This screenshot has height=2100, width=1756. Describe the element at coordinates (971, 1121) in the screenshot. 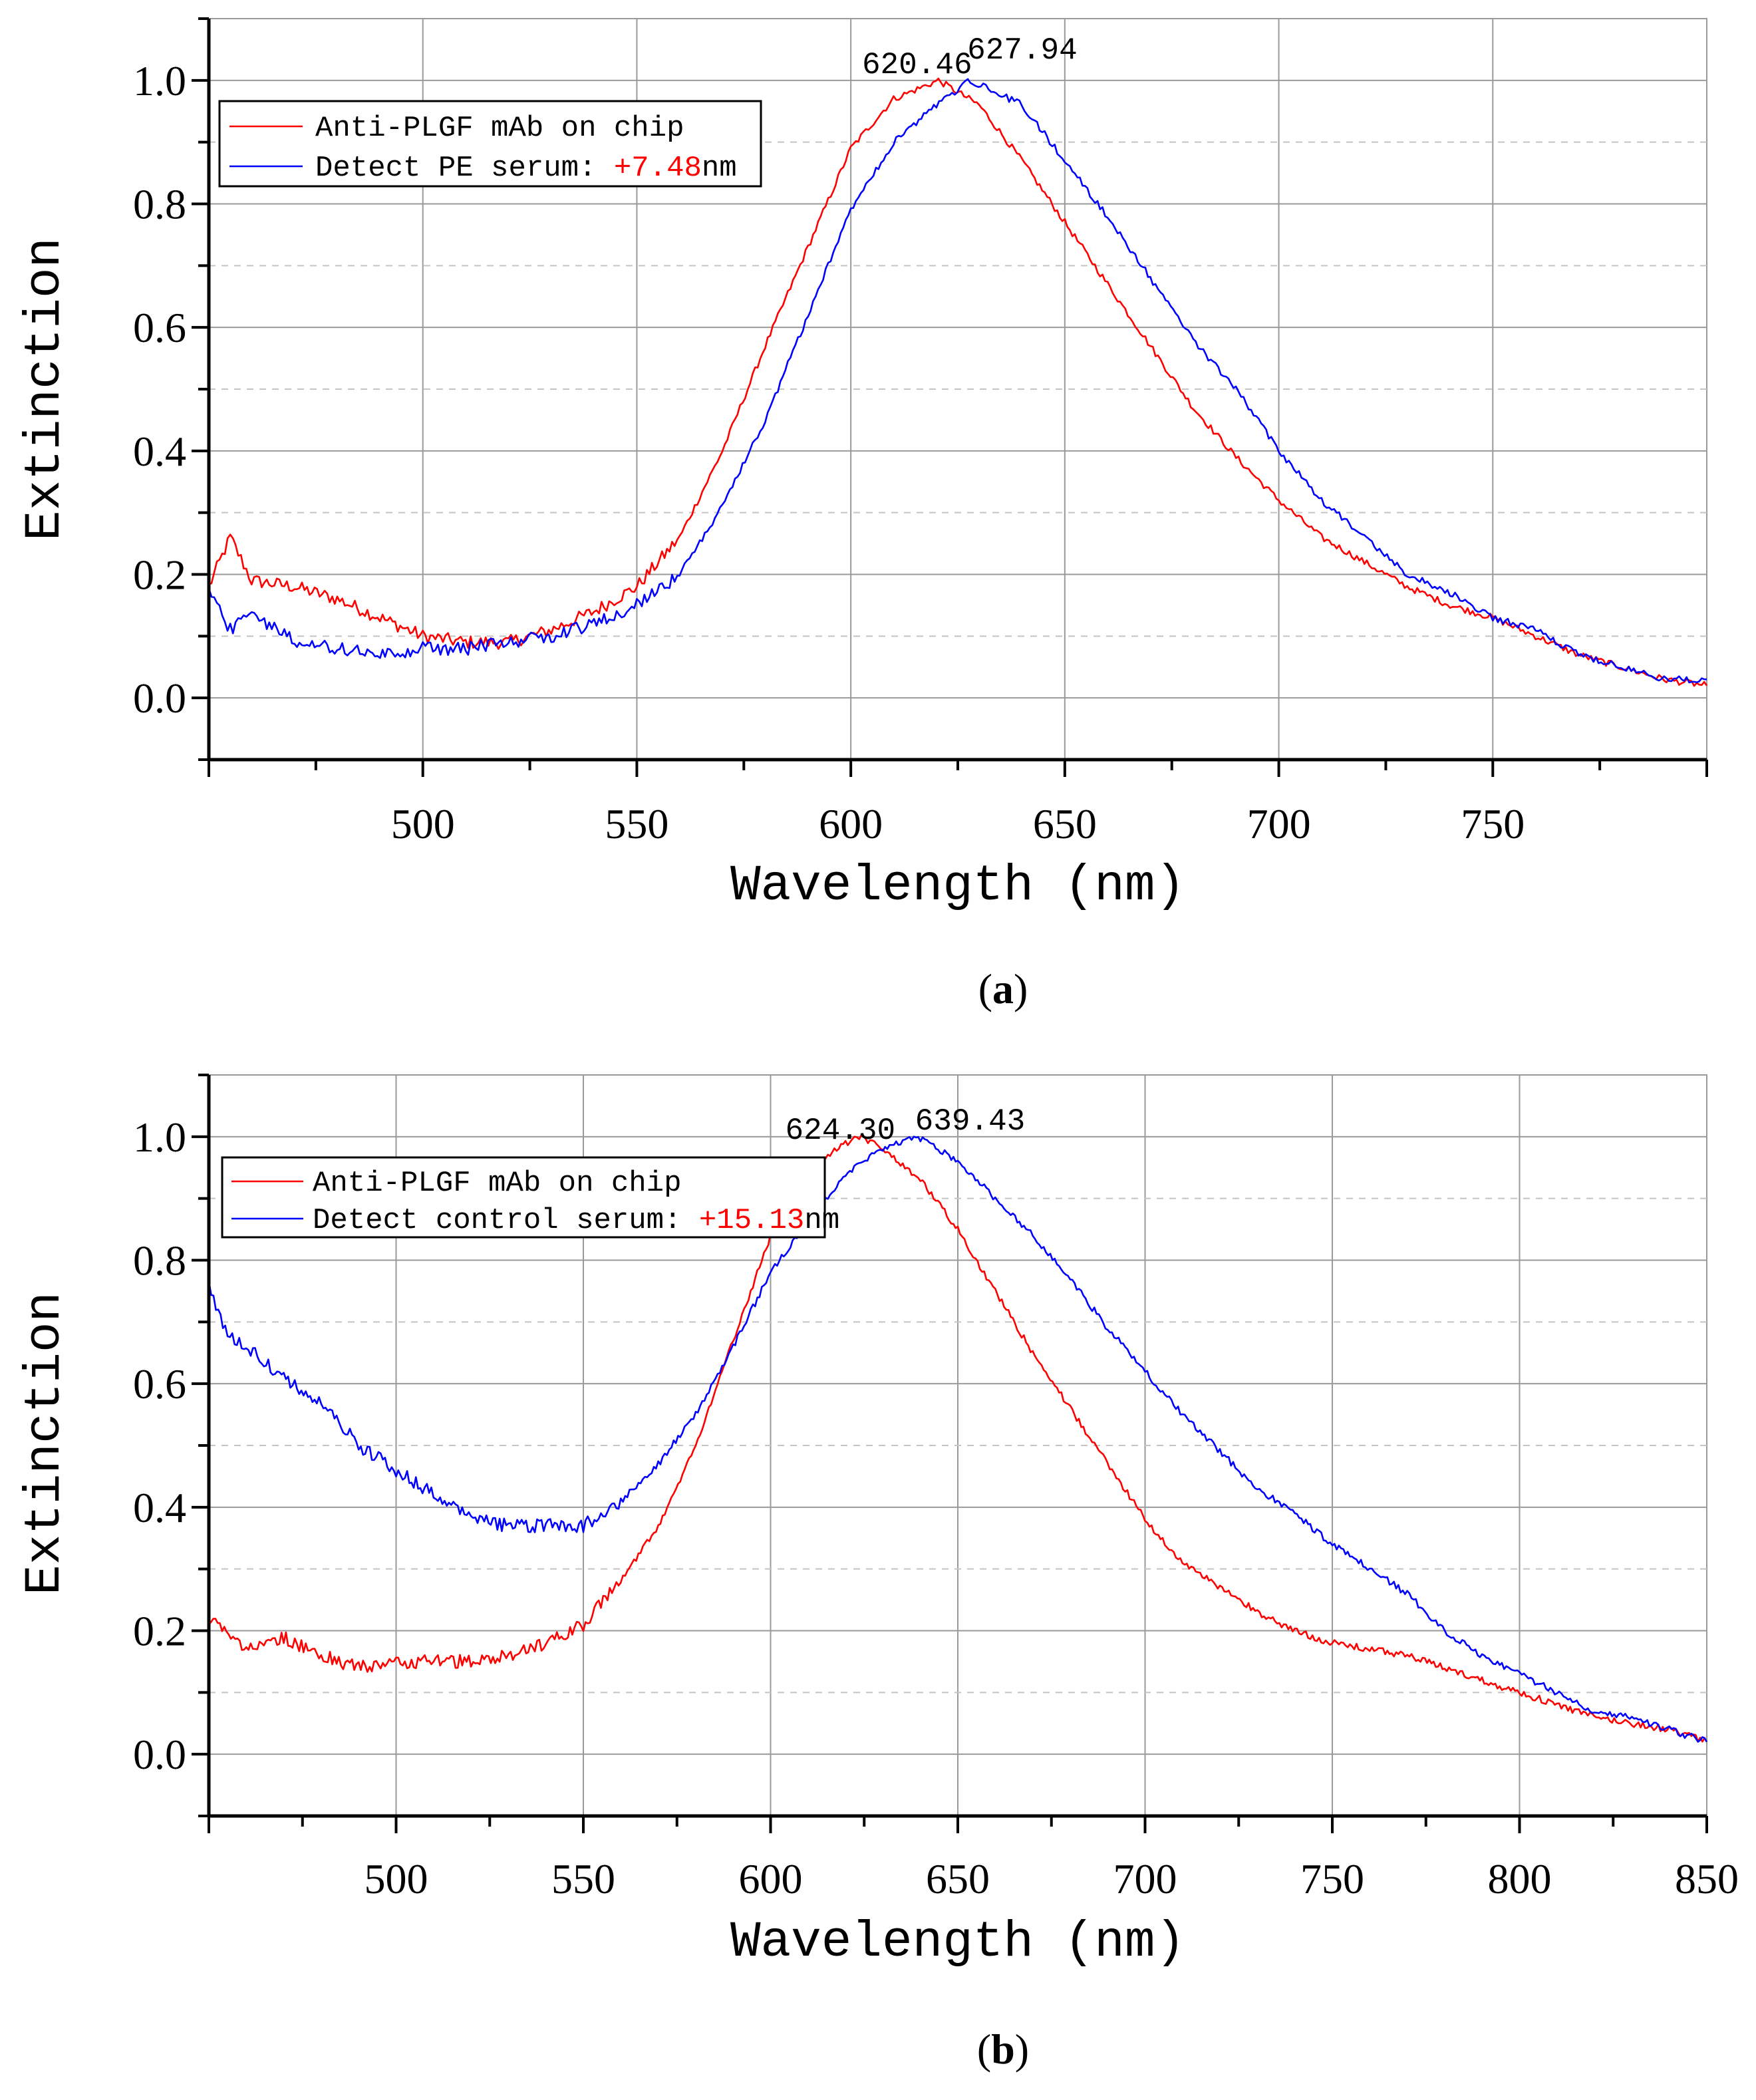

I see `peak-annotation: 639.43` at that location.